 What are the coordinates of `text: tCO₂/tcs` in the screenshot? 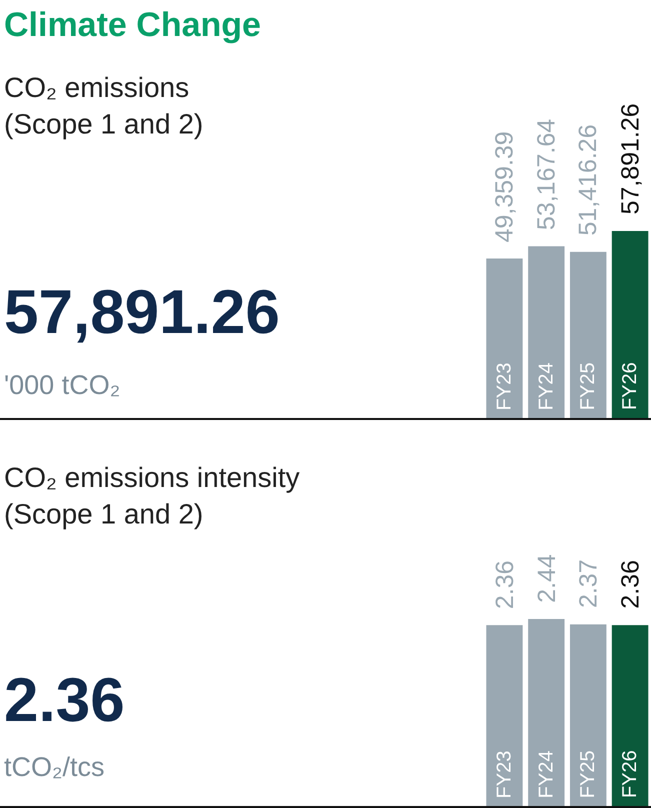 It's located at (54, 767).